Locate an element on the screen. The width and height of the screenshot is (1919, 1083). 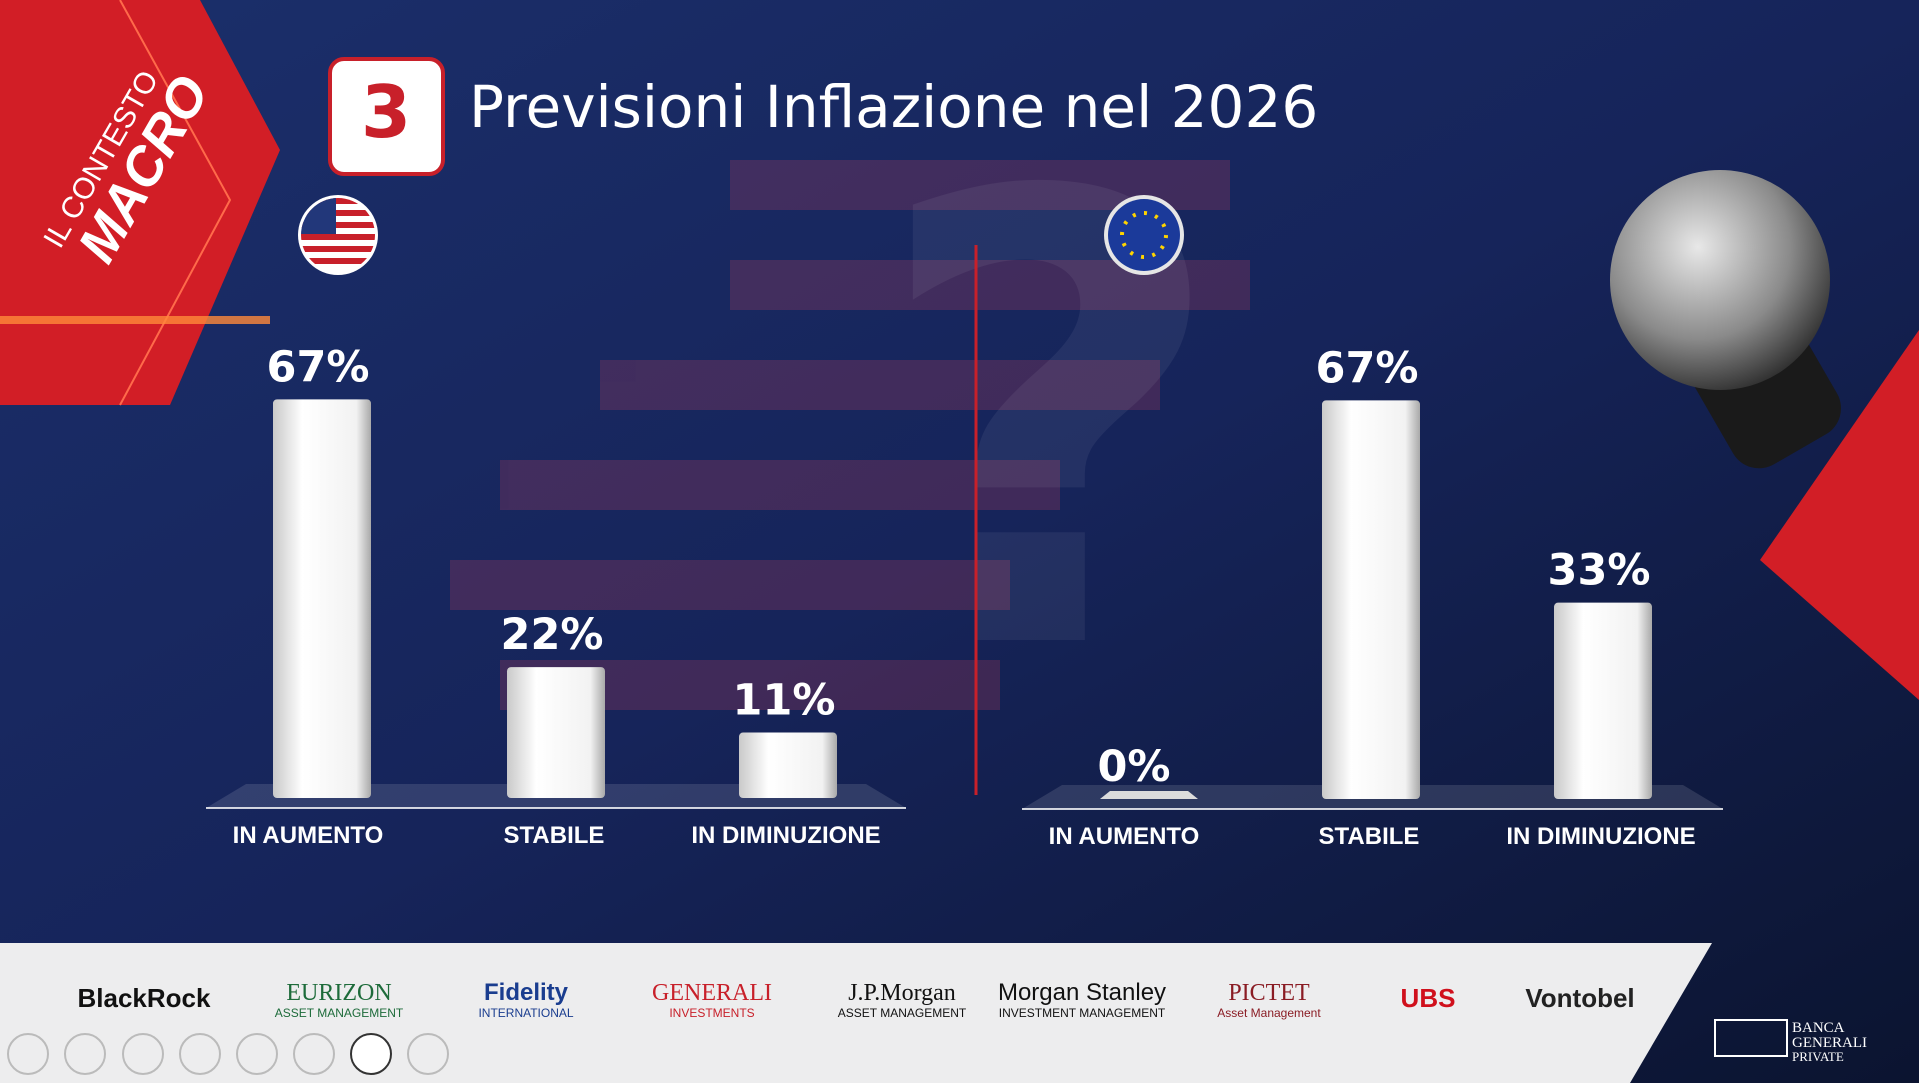
brand-line: GENERALI is located at coordinates (1829, 1043).